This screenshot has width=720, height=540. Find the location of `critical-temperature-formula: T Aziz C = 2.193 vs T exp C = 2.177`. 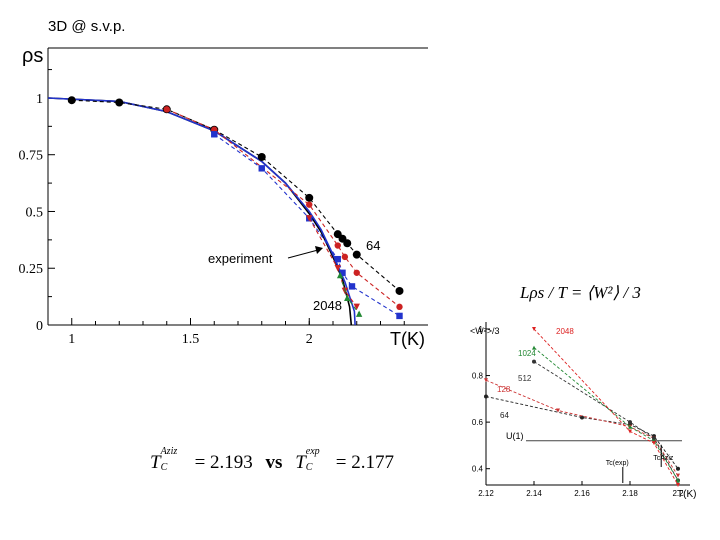

critical-temperature-formula: T Aziz C = 2.193 vs T exp C = 2.177 is located at coordinates (272, 460).